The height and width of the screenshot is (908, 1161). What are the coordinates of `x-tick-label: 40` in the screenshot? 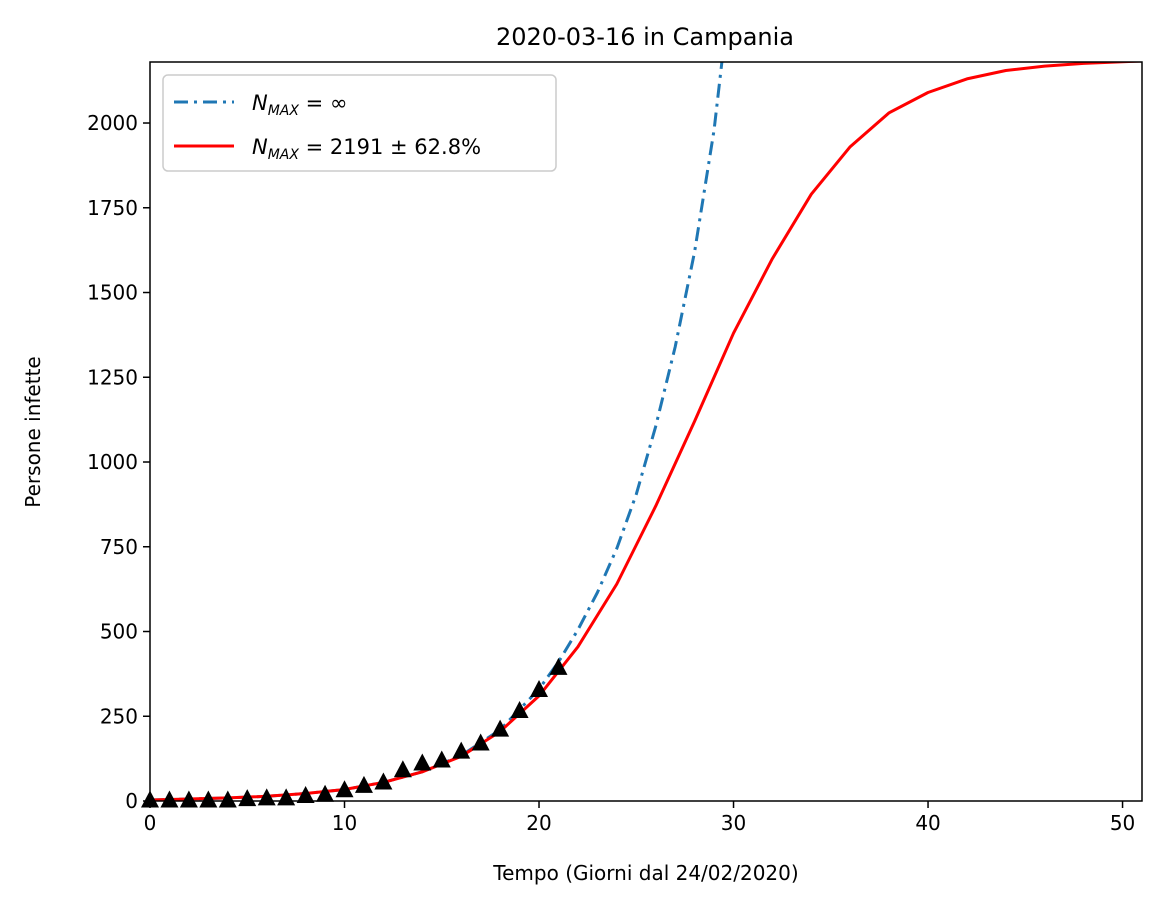 It's located at (927, 823).